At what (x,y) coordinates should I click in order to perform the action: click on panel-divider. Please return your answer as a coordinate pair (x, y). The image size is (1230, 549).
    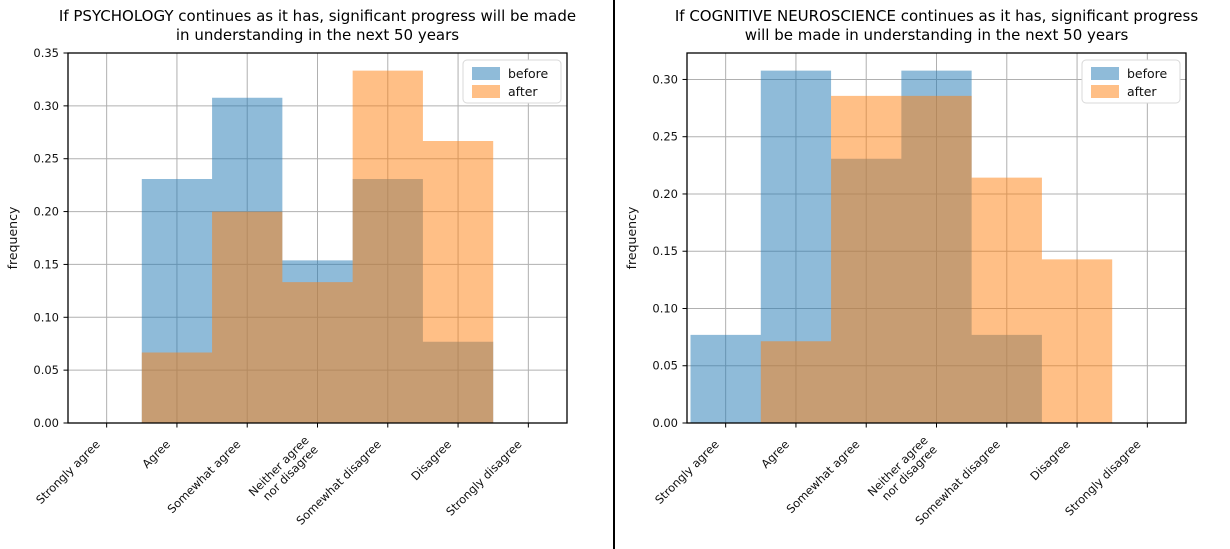
    Looking at the image, I should click on (614, 274).